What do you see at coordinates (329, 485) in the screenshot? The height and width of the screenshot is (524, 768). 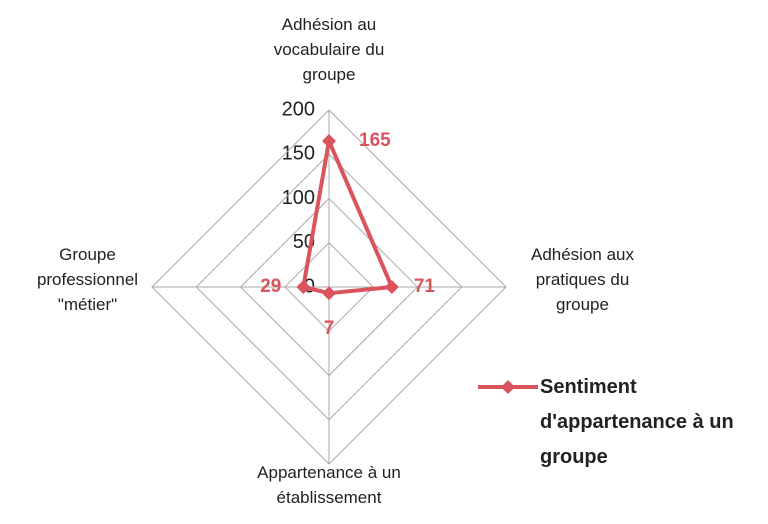 I see `category-label: Appartenance à un établissement` at bounding box center [329, 485].